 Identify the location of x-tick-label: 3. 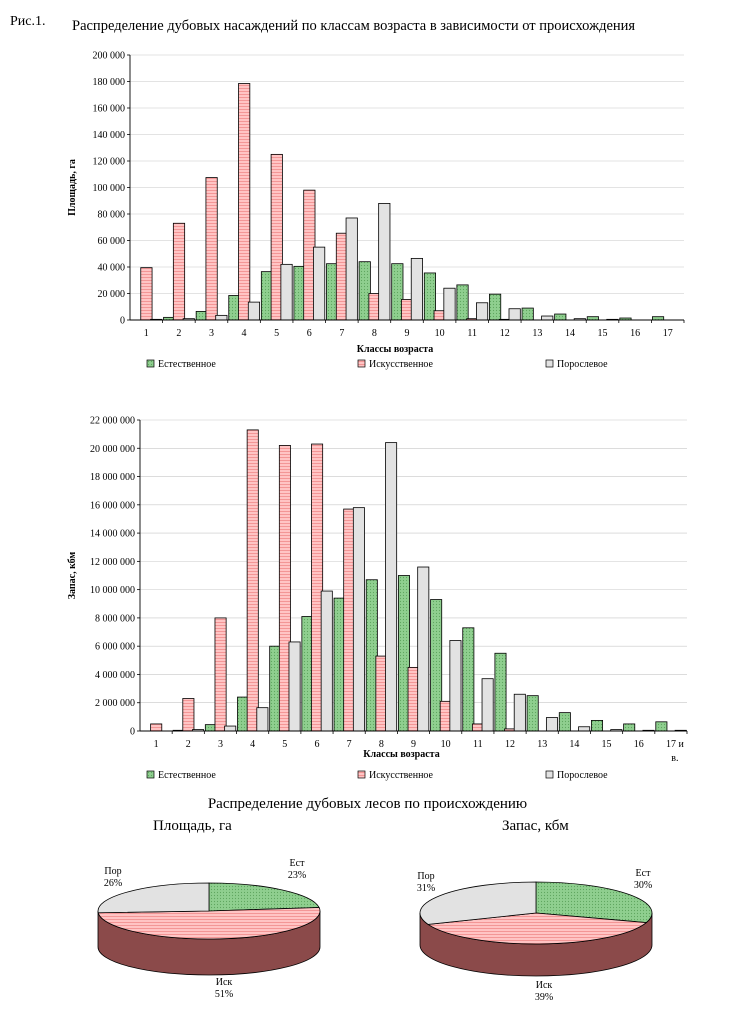
(211, 333).